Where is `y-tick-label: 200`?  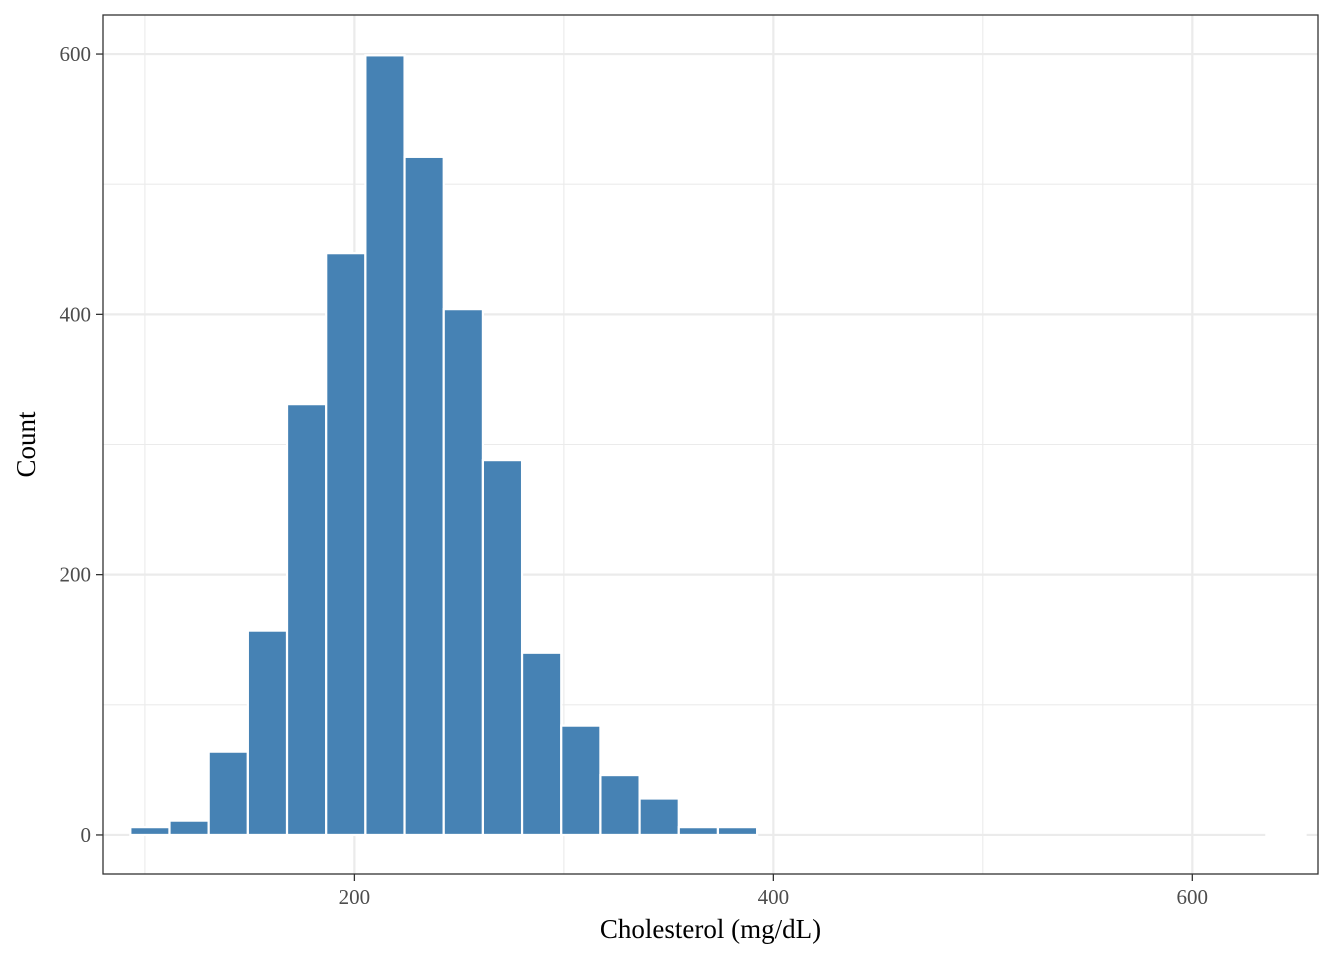 y-tick-label: 200 is located at coordinates (76, 575).